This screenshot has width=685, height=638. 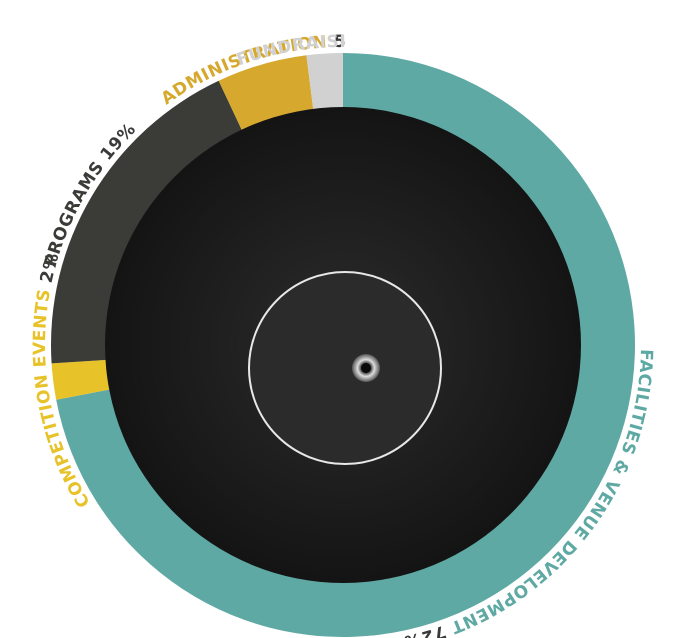 I want to click on bullet-hole-center, so click(x=366, y=368).